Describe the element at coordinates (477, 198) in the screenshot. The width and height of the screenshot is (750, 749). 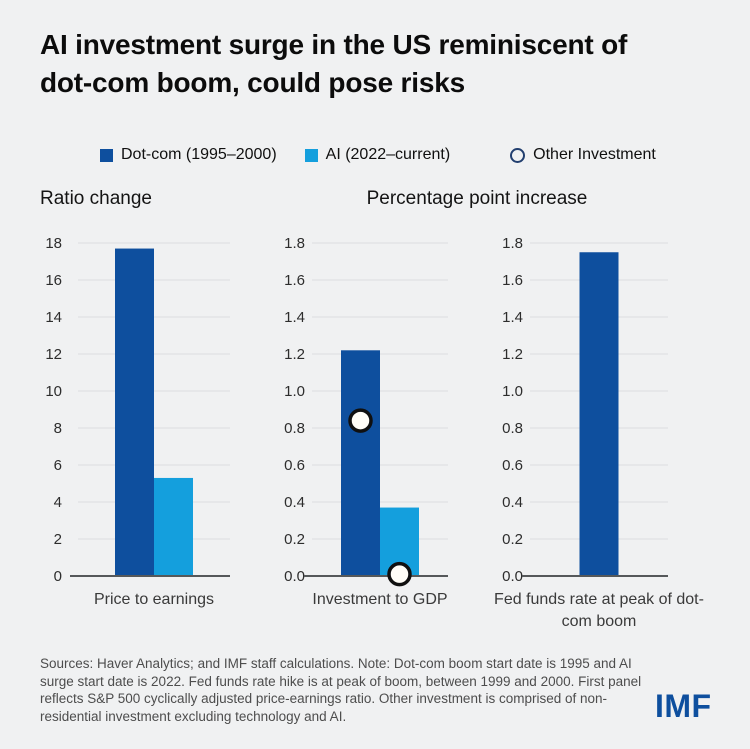
I see `section-title-percentage-point-increase: Percentage point increase` at that location.